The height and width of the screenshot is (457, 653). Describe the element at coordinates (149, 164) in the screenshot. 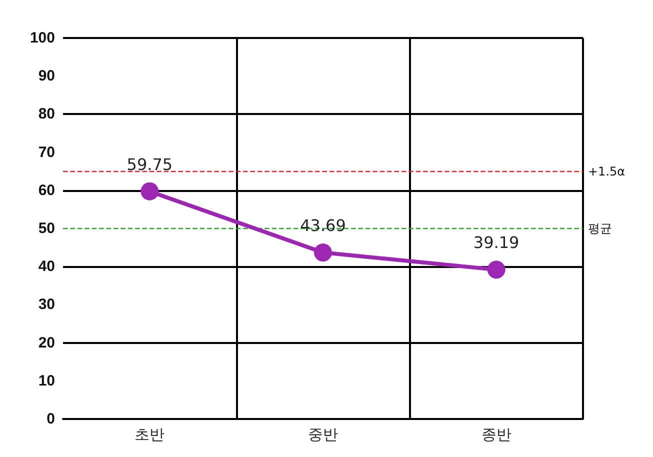

I see `data-label: 59.75` at that location.